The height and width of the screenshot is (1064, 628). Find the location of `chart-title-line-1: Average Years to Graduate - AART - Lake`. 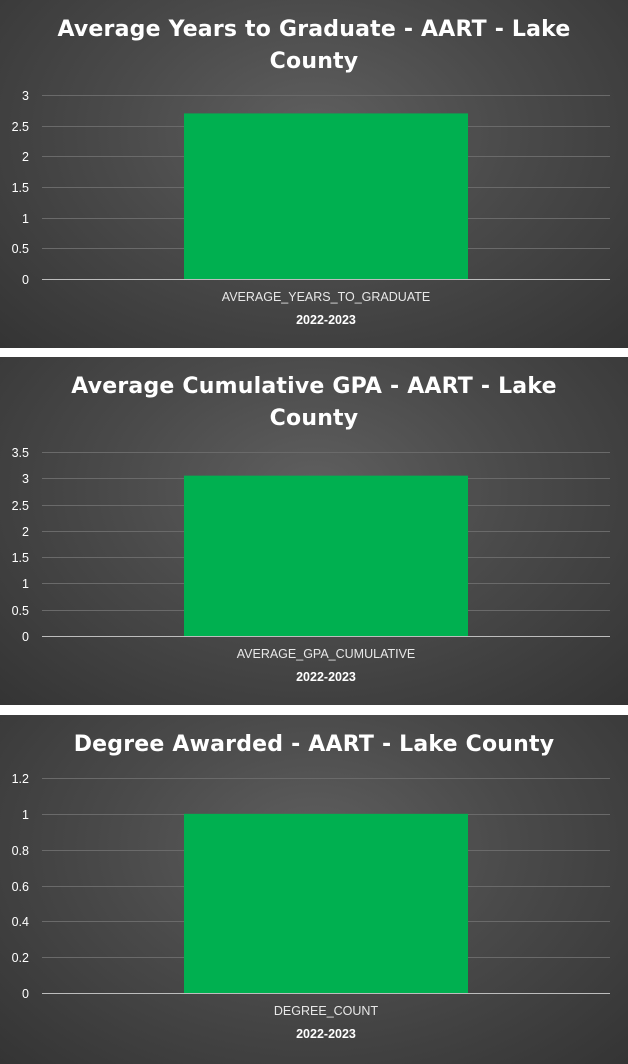

chart-title-line-1: Average Years to Graduate - AART - Lake is located at coordinates (313, 29).